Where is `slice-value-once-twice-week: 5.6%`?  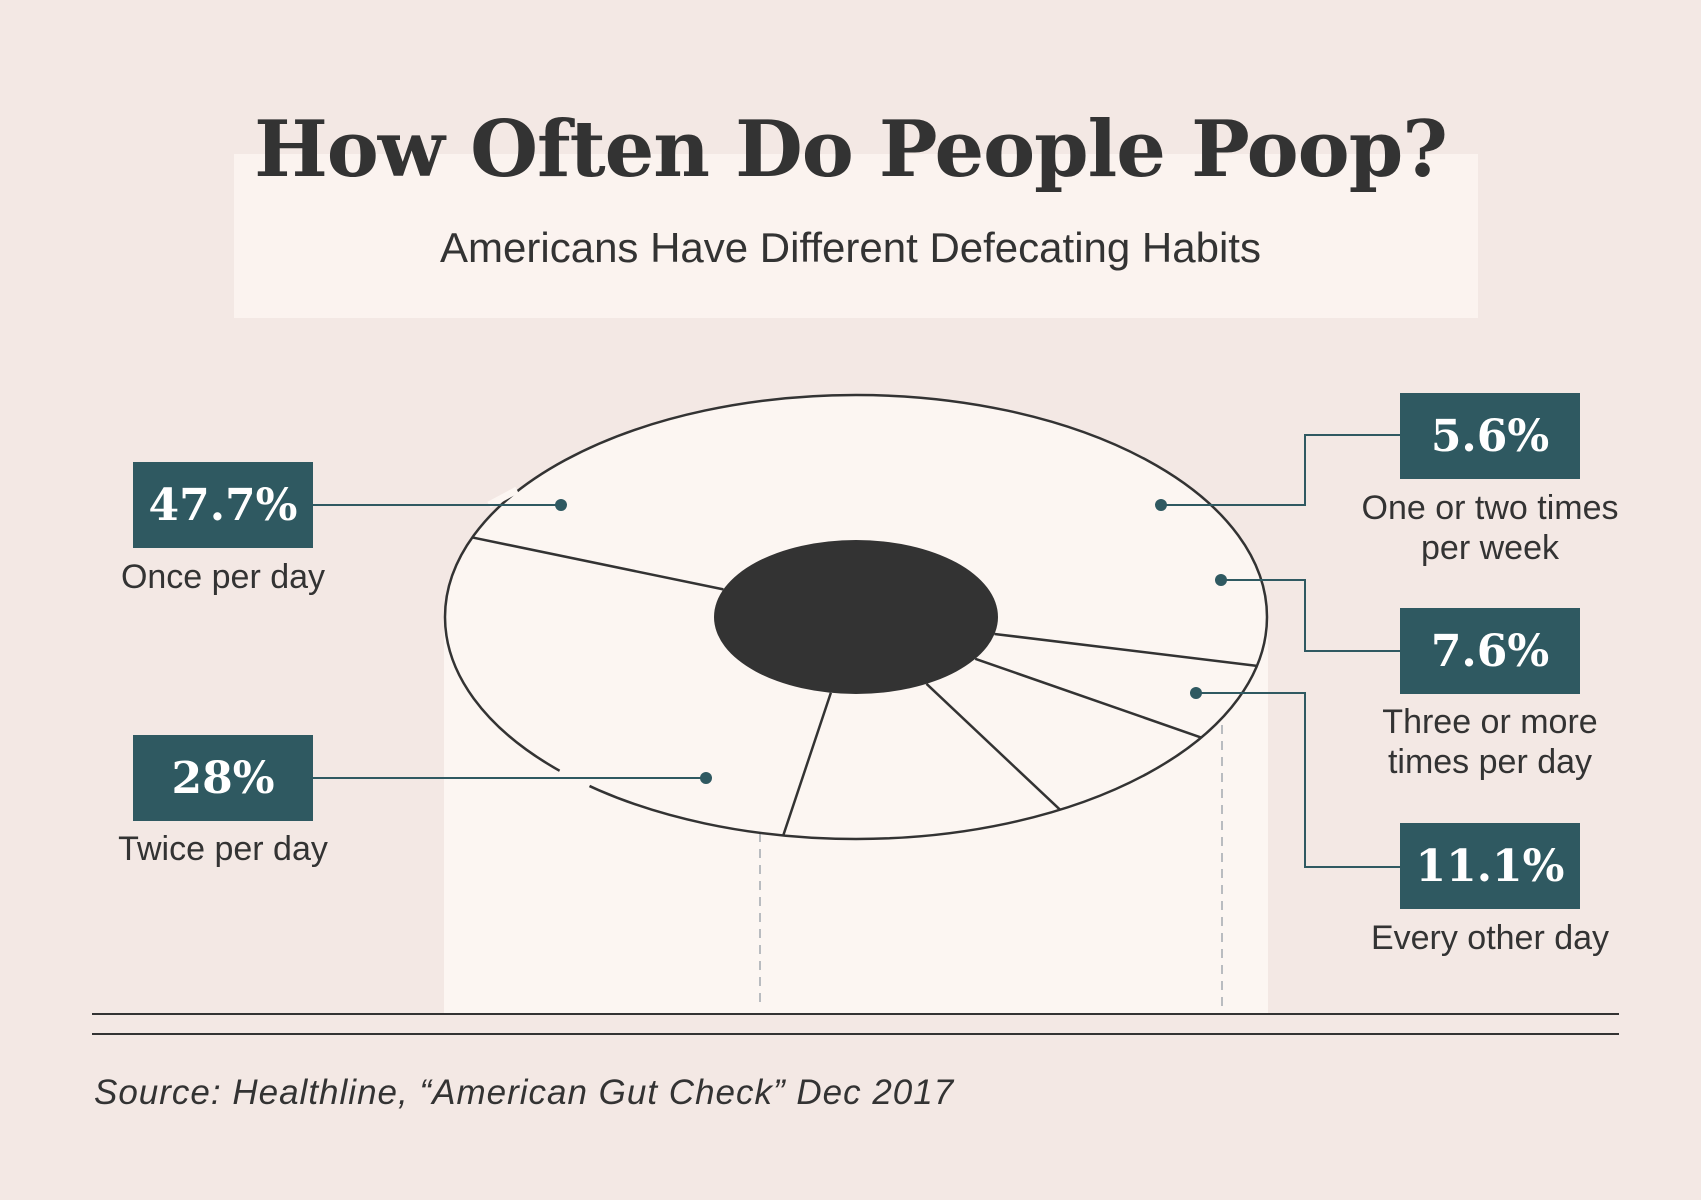
slice-value-once-twice-week: 5.6% is located at coordinates (1490, 436).